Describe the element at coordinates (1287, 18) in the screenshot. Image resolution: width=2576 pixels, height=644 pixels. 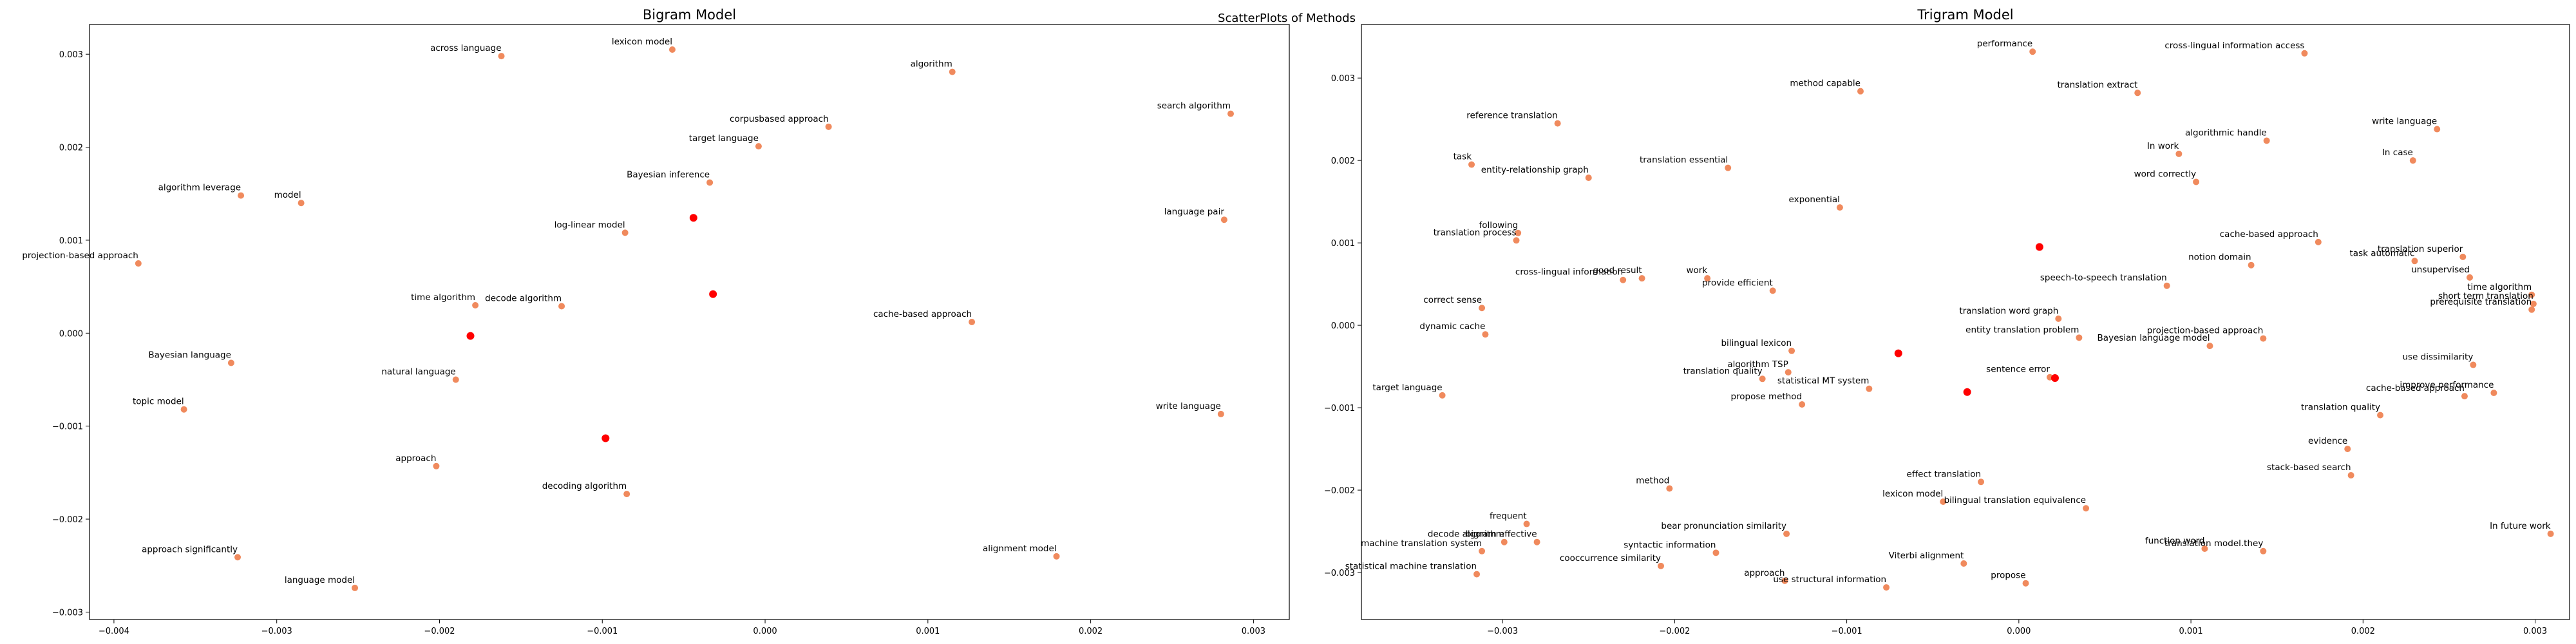
I see `figure-suptitle: ScatterPlots of Methods` at that location.